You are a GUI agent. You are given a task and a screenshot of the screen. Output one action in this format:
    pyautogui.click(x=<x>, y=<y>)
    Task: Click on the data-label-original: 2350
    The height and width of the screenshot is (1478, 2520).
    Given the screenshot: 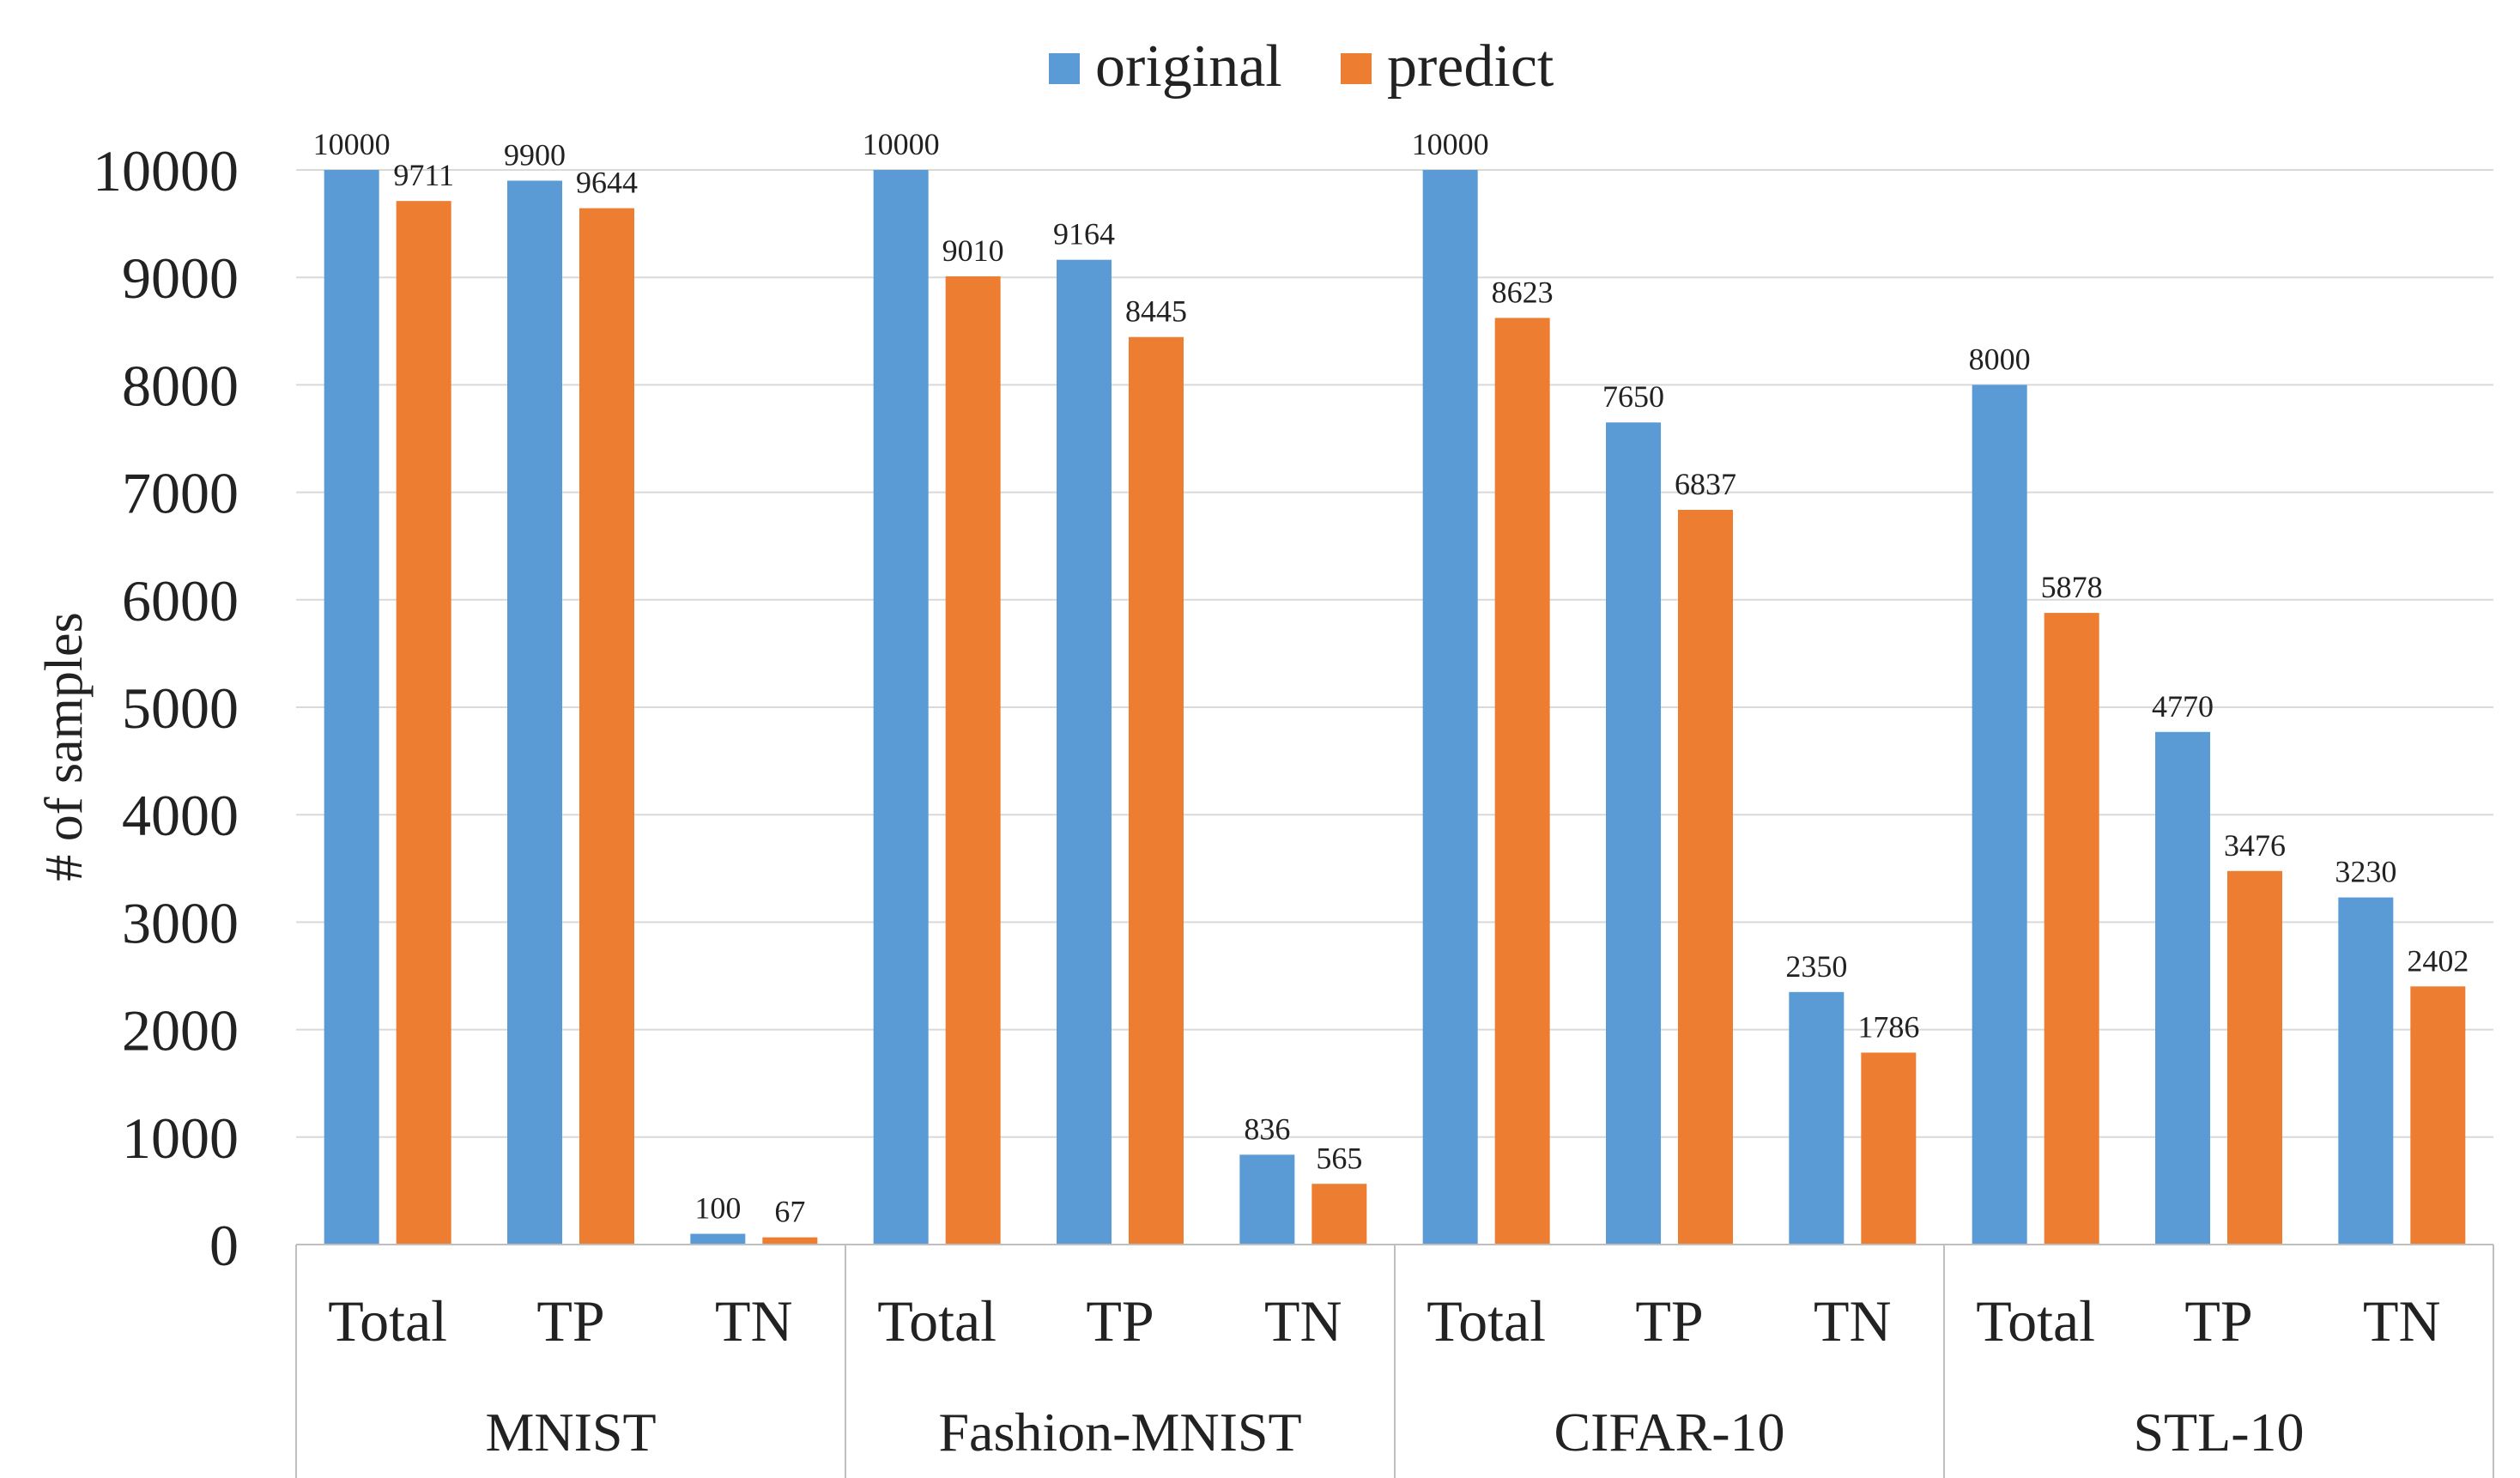 What is the action you would take?
    pyautogui.click(x=1816, y=967)
    